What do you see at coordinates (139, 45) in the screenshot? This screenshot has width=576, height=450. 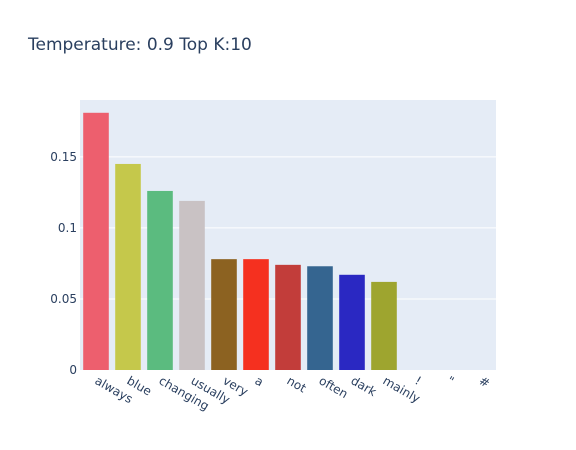 I see `chart-title: Temperature: 0.9 Top K:10` at bounding box center [139, 45].